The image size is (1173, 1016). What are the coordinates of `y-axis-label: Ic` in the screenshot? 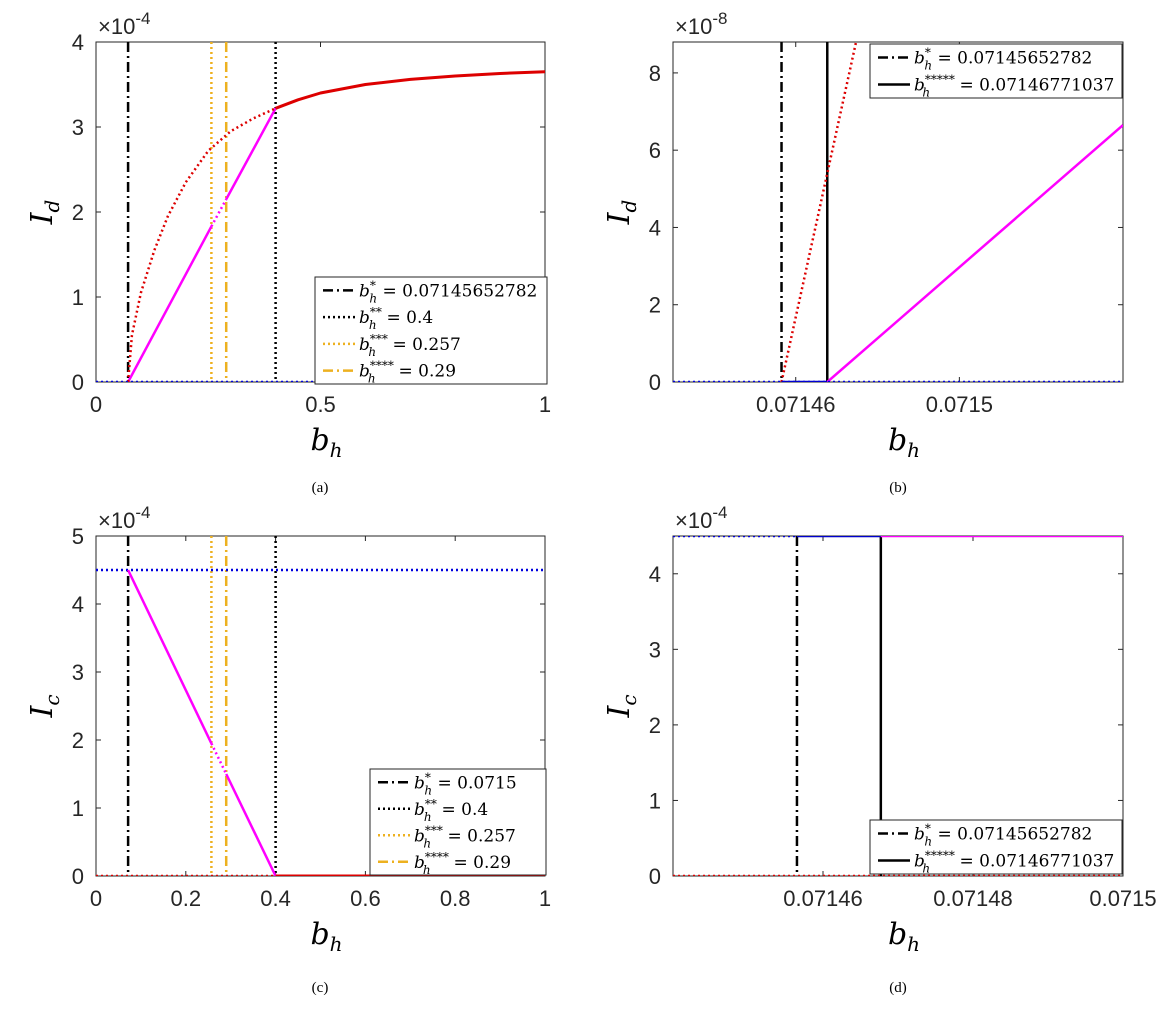 It's located at (621, 706).